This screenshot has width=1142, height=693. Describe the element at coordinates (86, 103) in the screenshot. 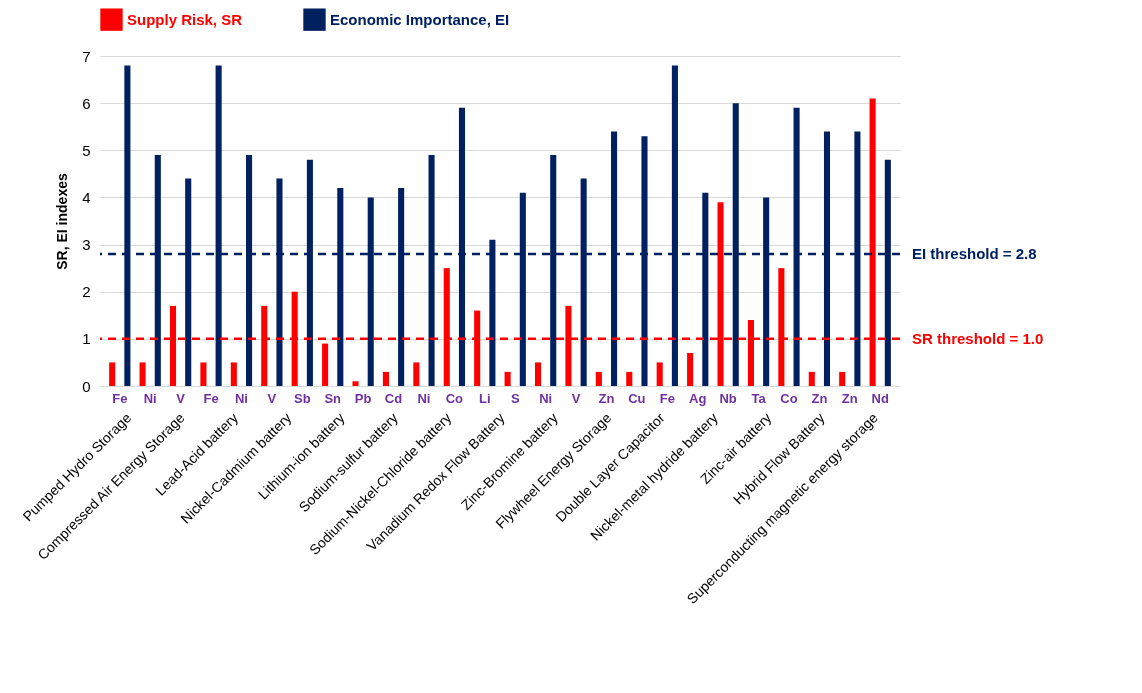

I see `y-tick-label: 6` at that location.